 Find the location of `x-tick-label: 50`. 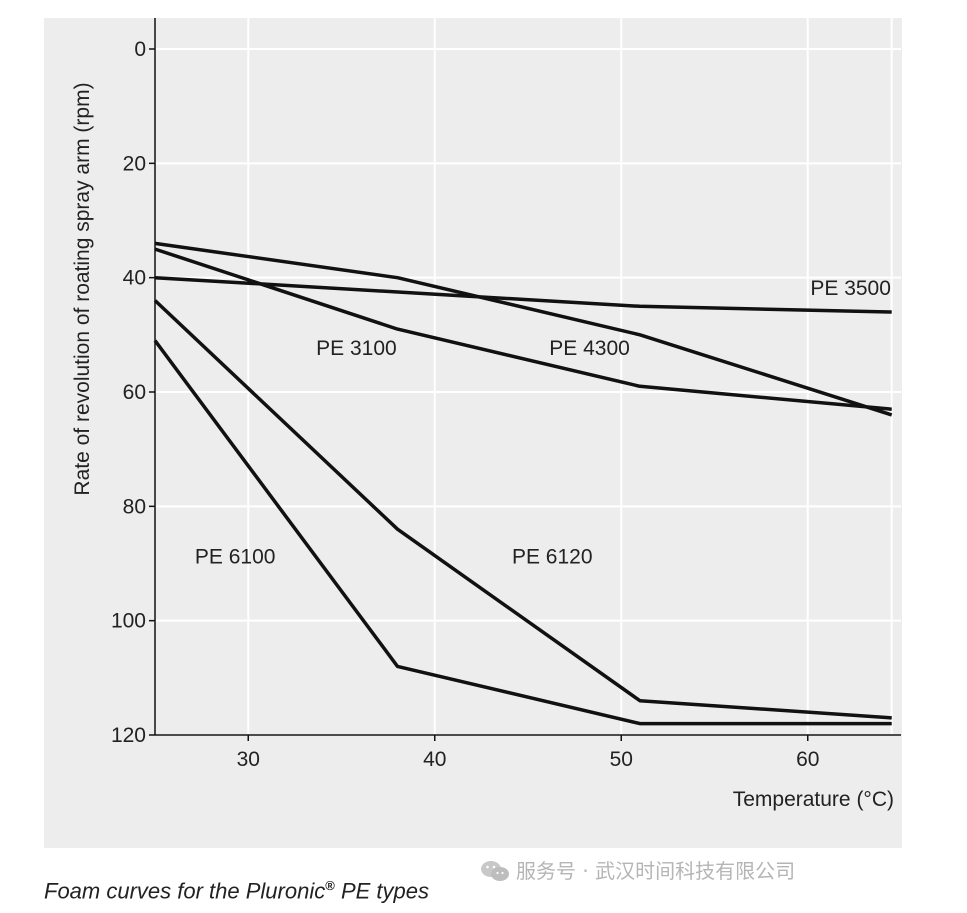

x-tick-label: 50 is located at coordinates (621, 759).